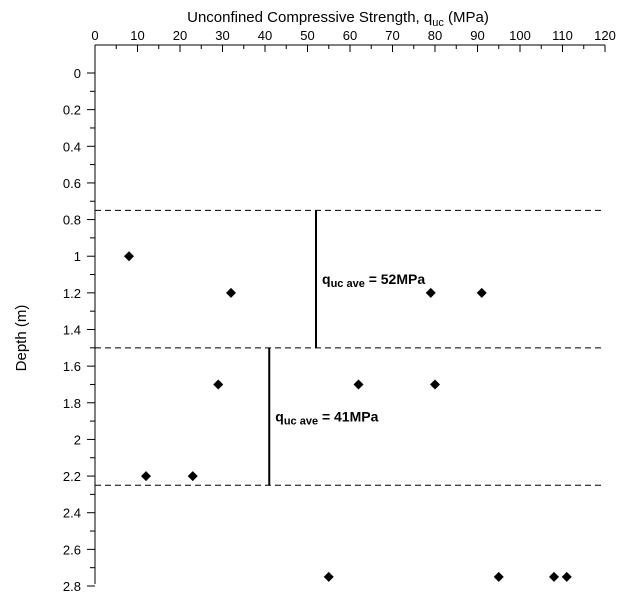 Image resolution: width=624 pixels, height=596 pixels. What do you see at coordinates (605, 35) in the screenshot?
I see `x-tick-label: 120` at bounding box center [605, 35].